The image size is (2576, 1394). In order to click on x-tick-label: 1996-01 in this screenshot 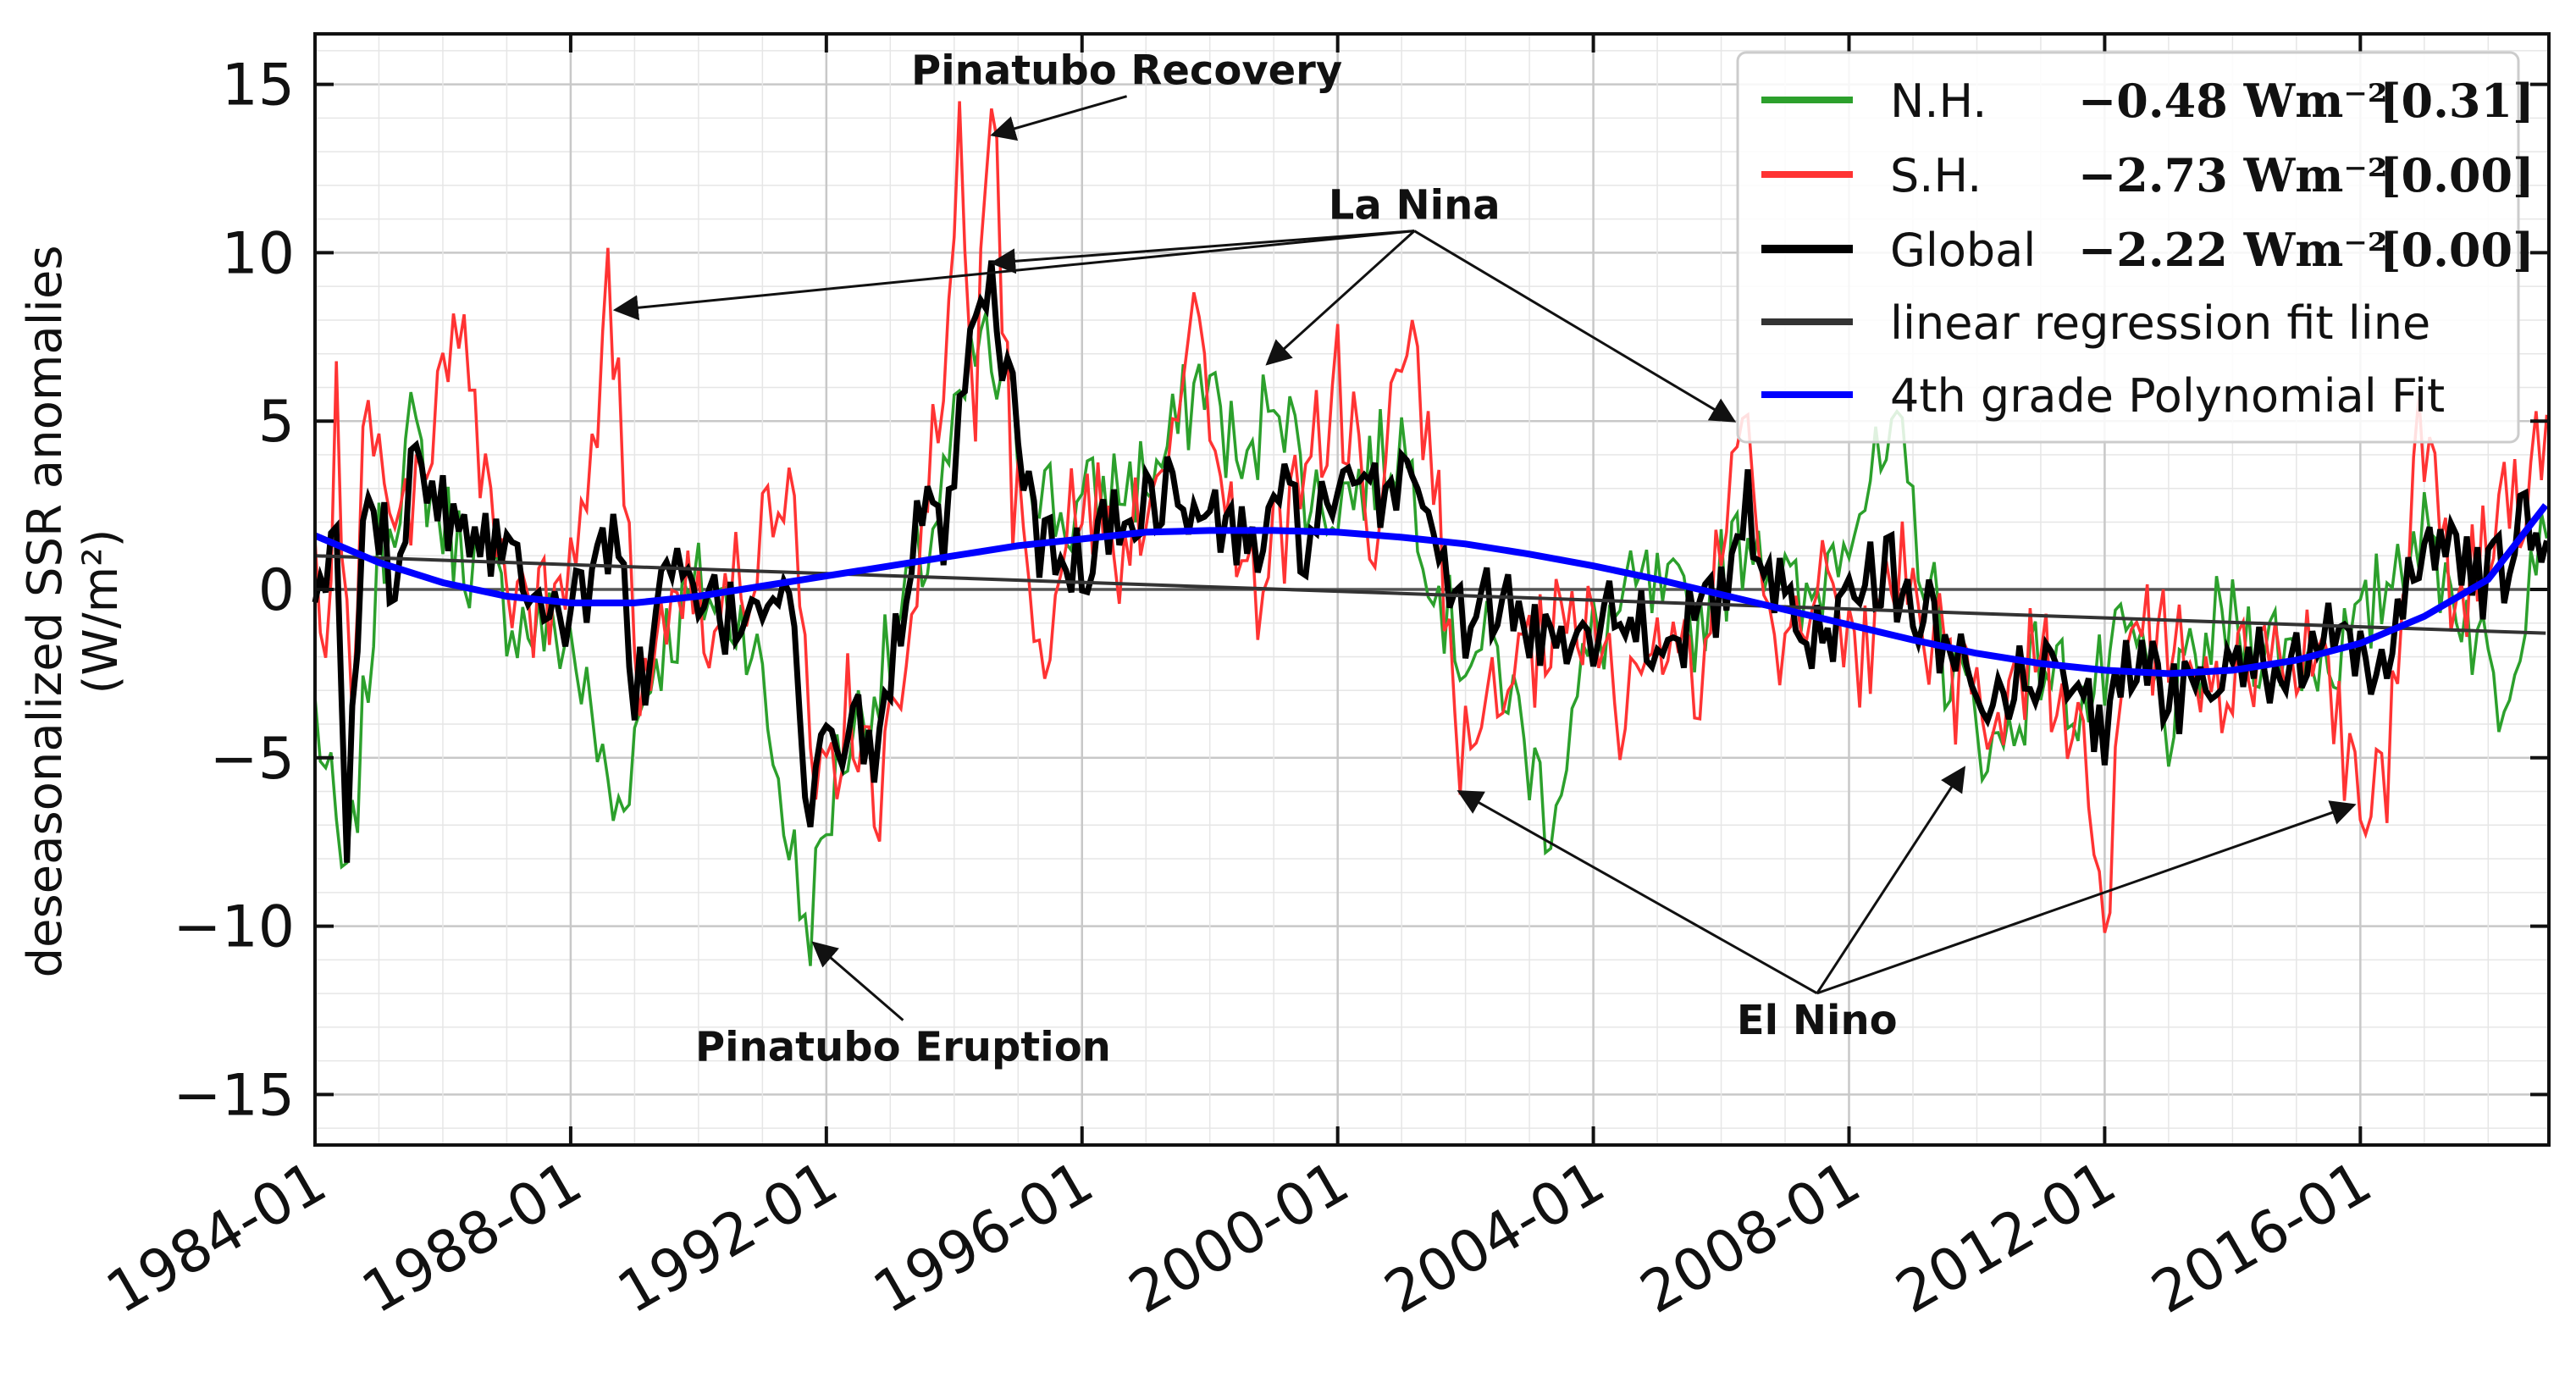, I will do `click(984, 1237)`.